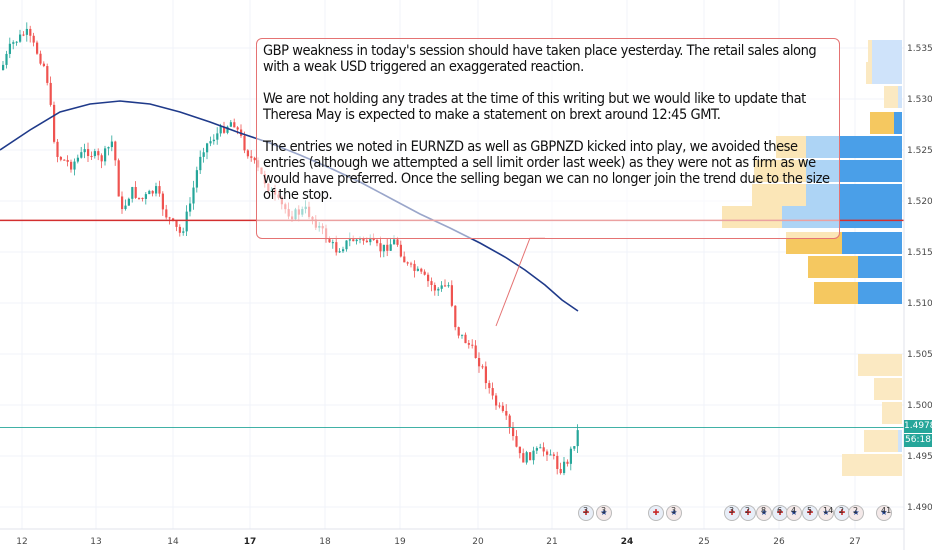 This screenshot has height=550, width=932. Describe the element at coordinates (520, 282) in the screenshot. I see `note-callout-pointer` at that location.